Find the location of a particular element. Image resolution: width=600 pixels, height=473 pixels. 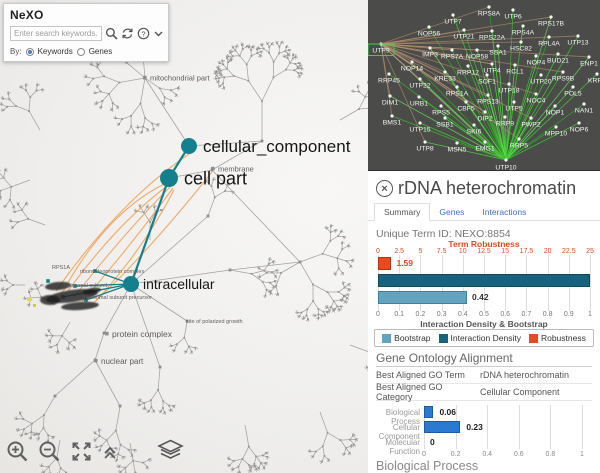

radio-genes is located at coordinates (80, 51).